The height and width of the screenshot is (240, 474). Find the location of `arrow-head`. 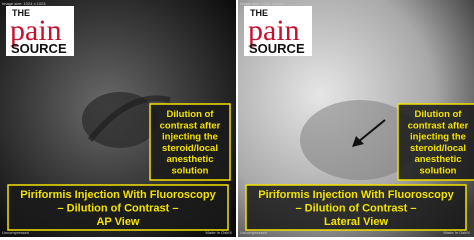

arrow-head is located at coordinates (358, 141).